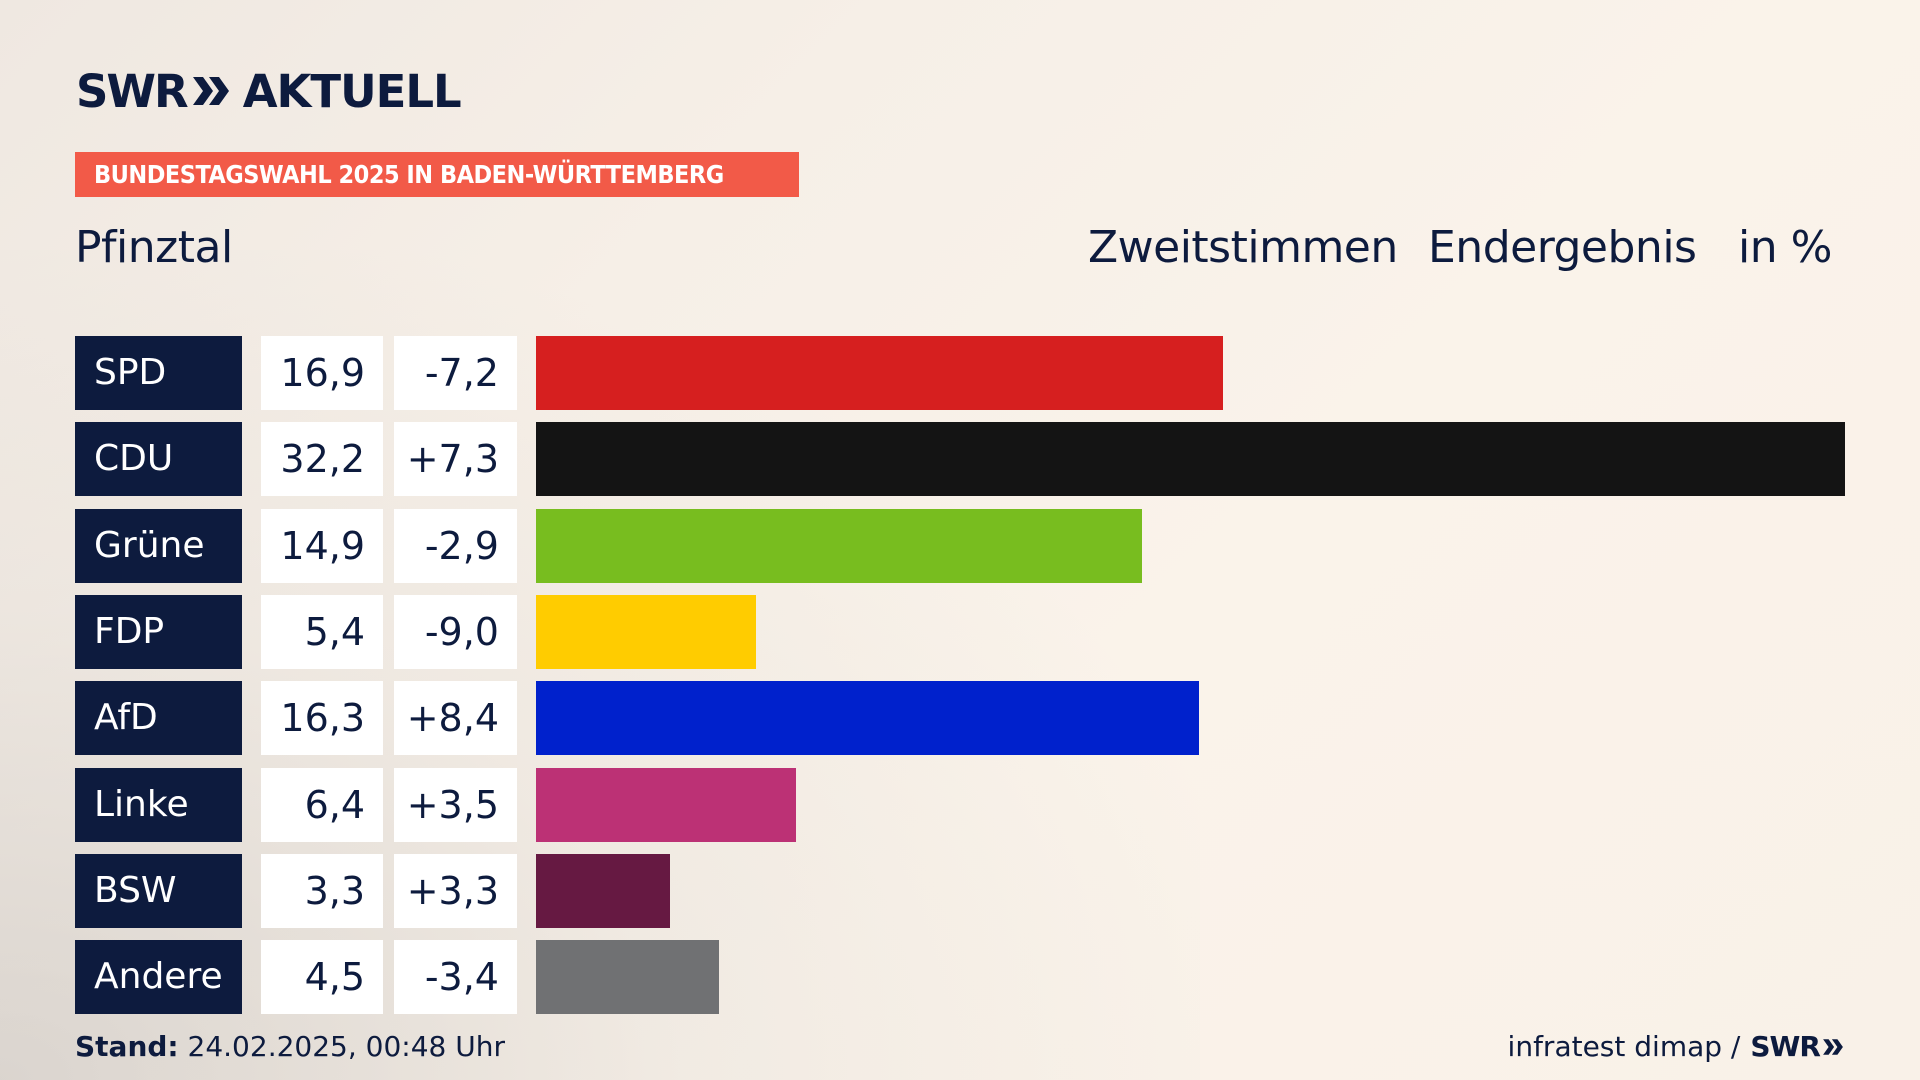 This screenshot has width=1920, height=1080. Describe the element at coordinates (158, 632) in the screenshot. I see `party-label: FDP` at that location.